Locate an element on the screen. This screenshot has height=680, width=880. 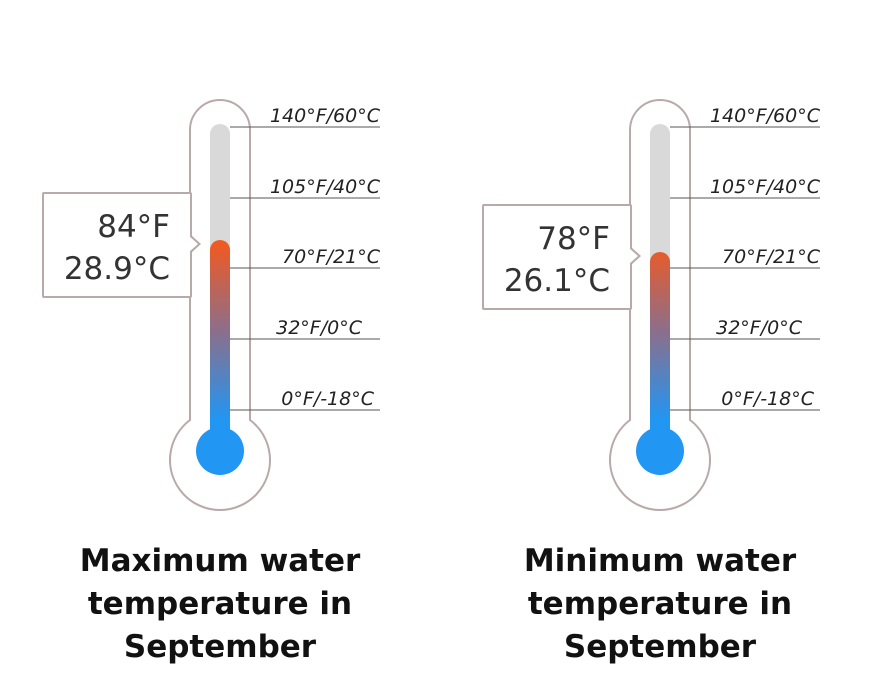
reading-callout: 78°F 26.1°C is located at coordinates (561, 257).